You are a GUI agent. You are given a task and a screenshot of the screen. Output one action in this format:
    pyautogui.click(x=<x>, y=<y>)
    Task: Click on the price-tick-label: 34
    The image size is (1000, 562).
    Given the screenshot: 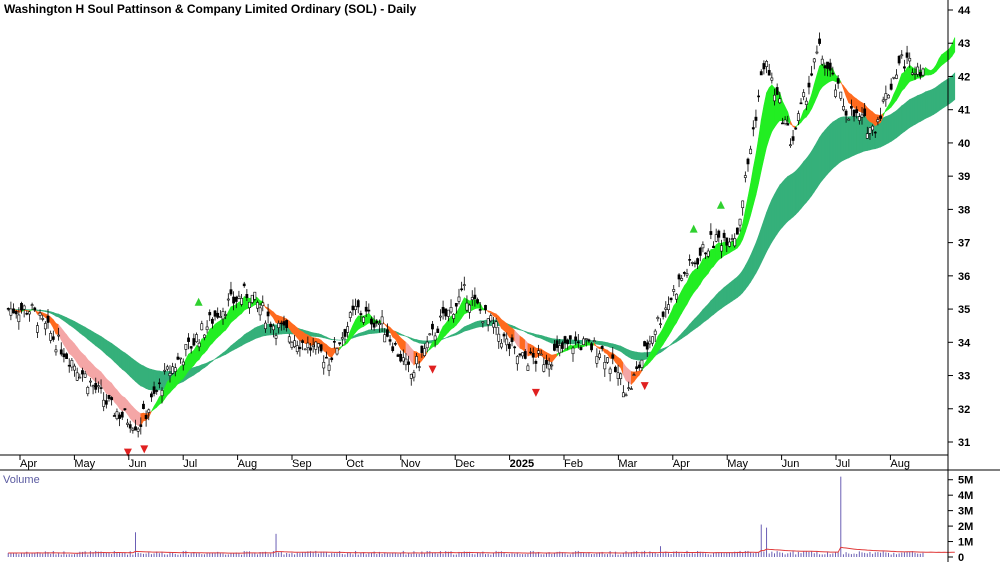 What is the action you would take?
    pyautogui.click(x=964, y=343)
    